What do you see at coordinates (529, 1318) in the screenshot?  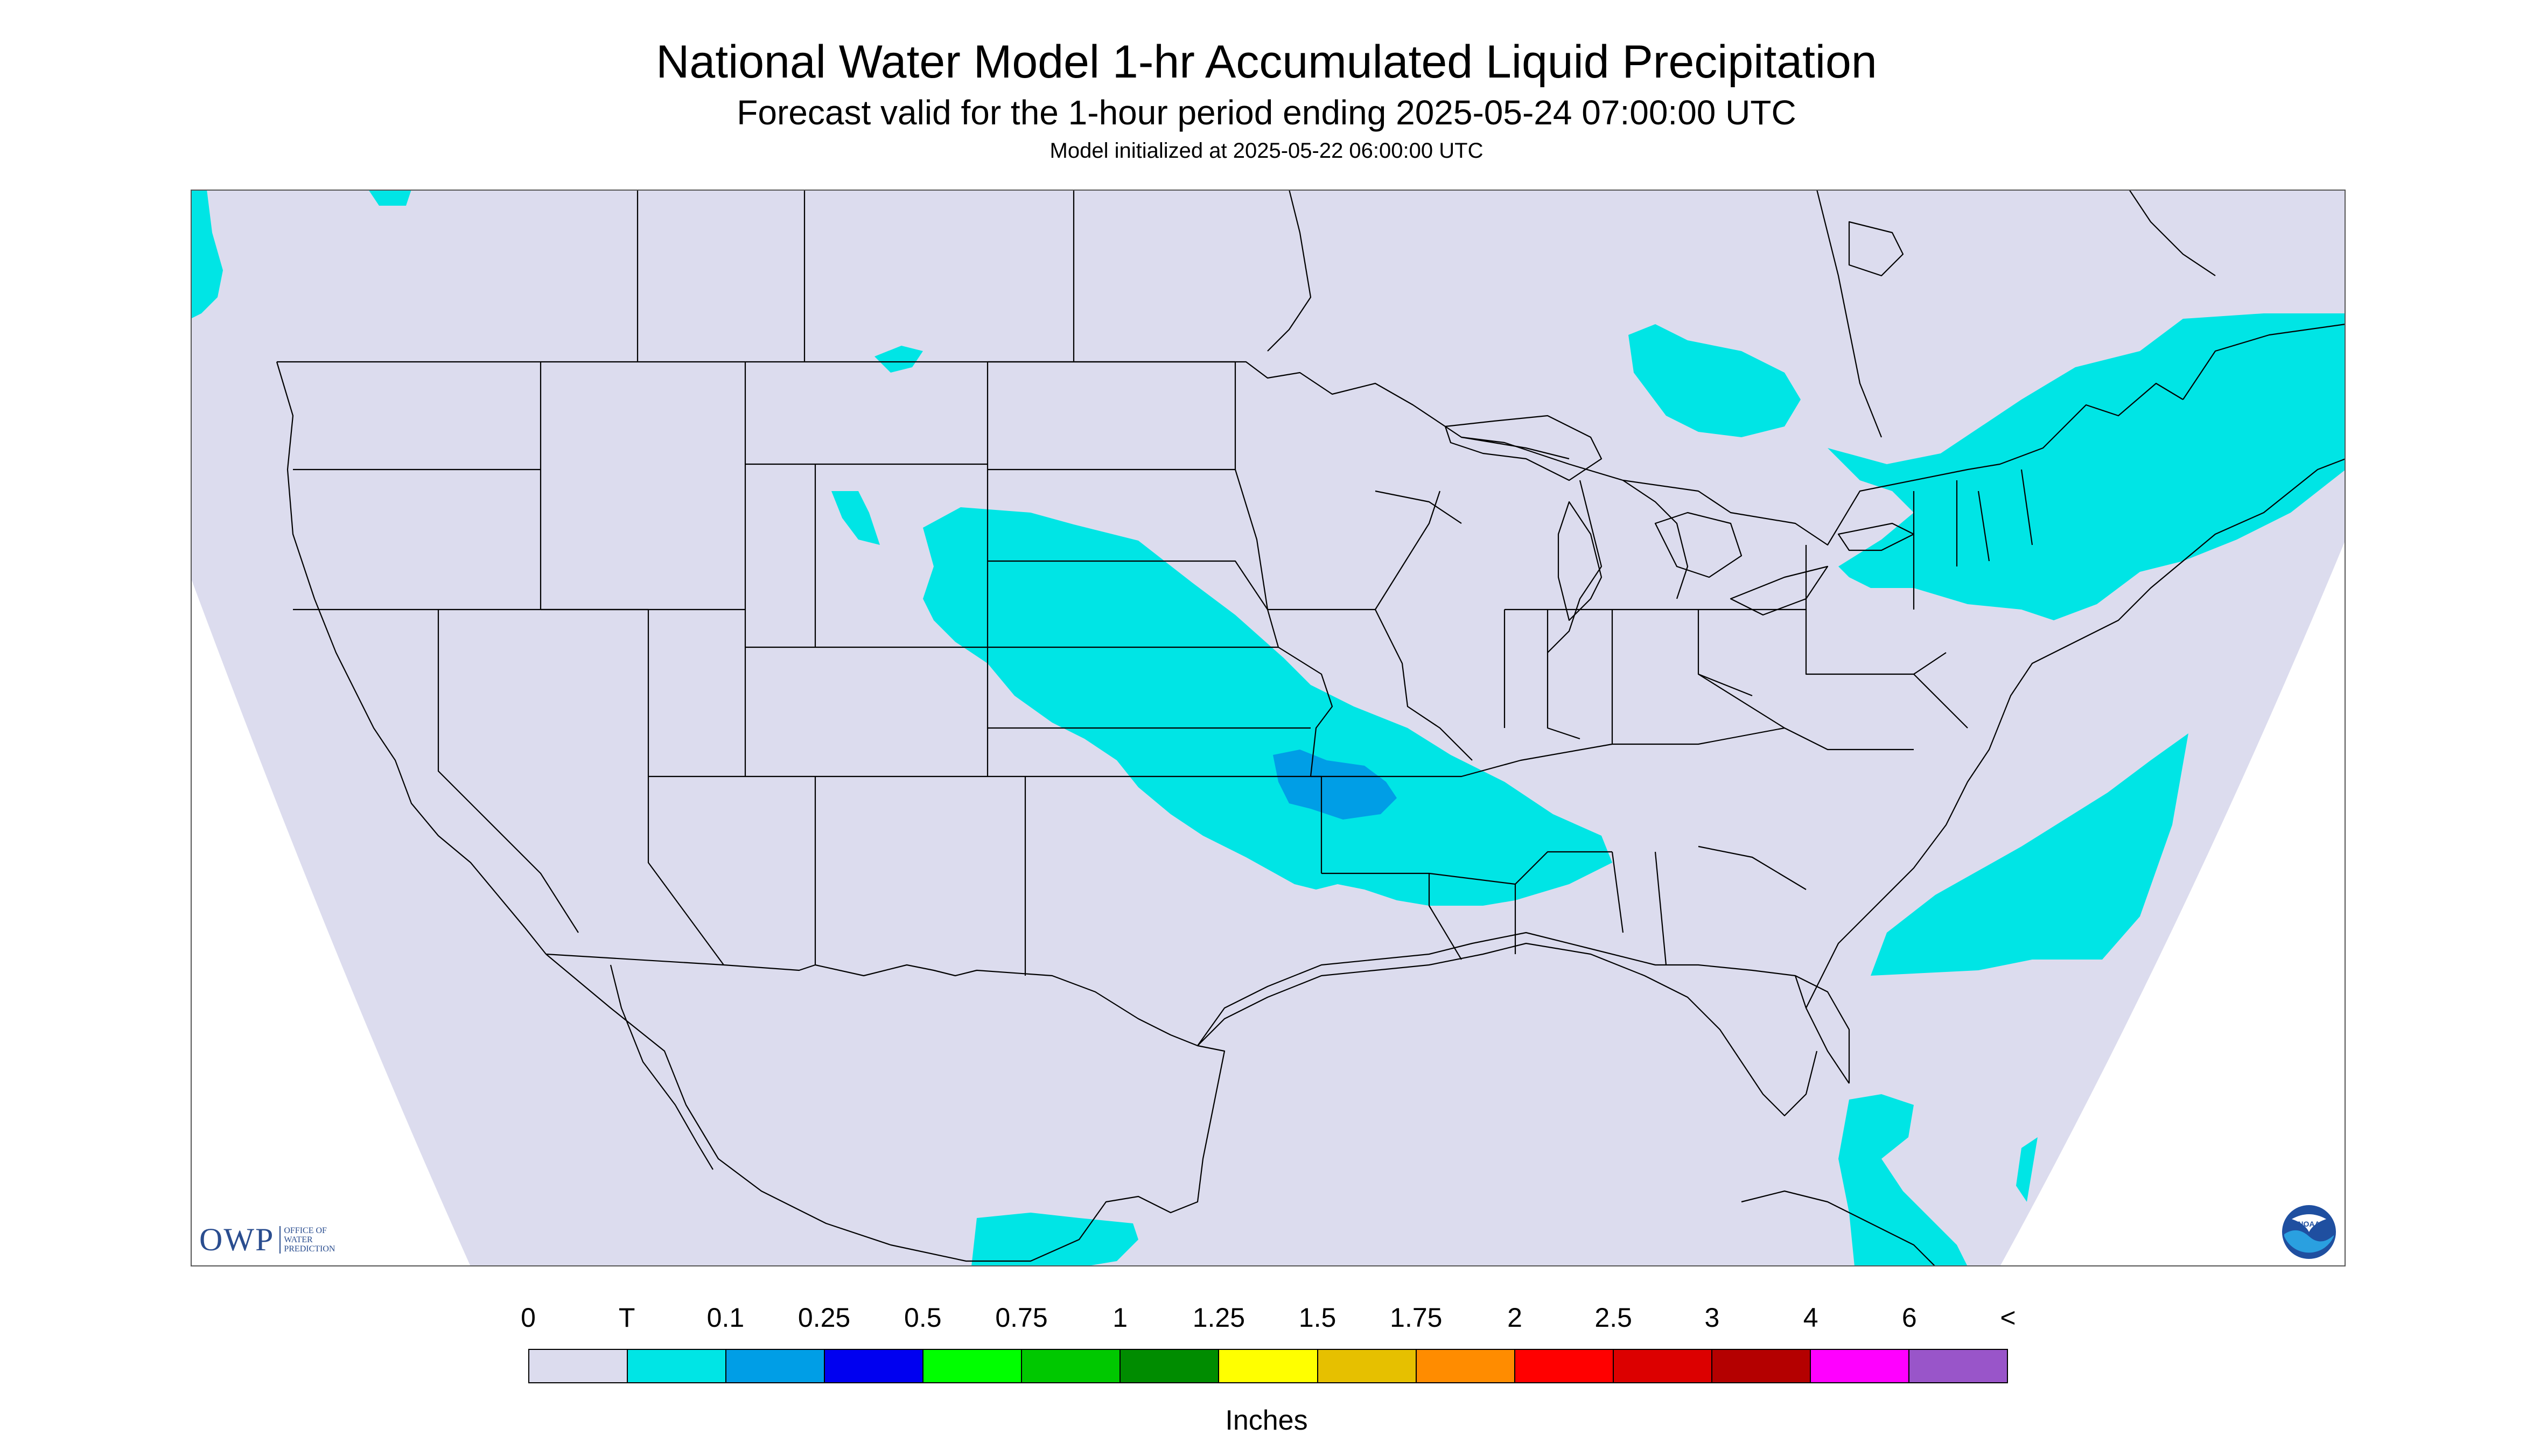 I see `legend-tick-label: 0` at bounding box center [529, 1318].